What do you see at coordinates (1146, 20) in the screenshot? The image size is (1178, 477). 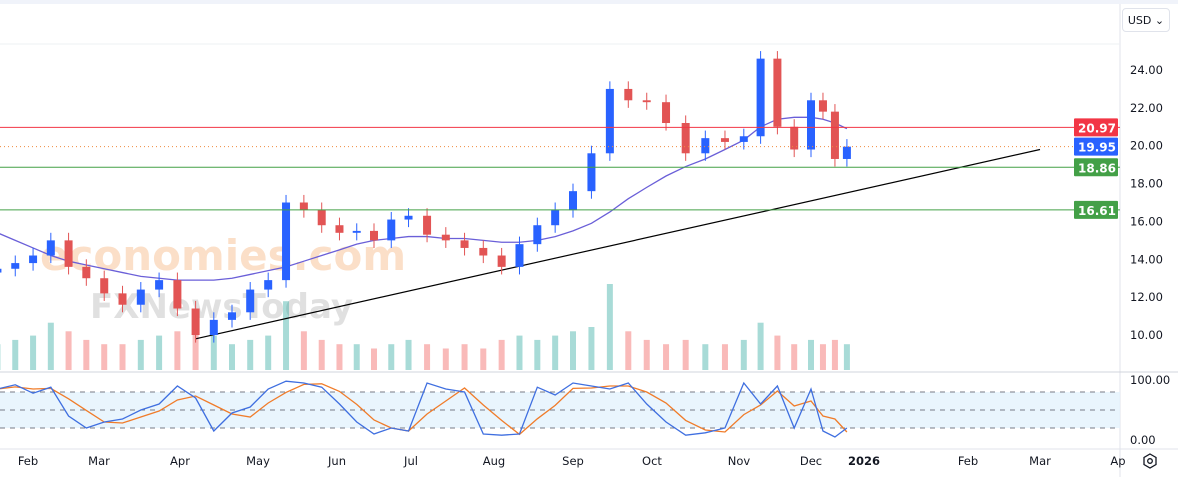 I see `currency-selector: USD ⌄` at bounding box center [1146, 20].